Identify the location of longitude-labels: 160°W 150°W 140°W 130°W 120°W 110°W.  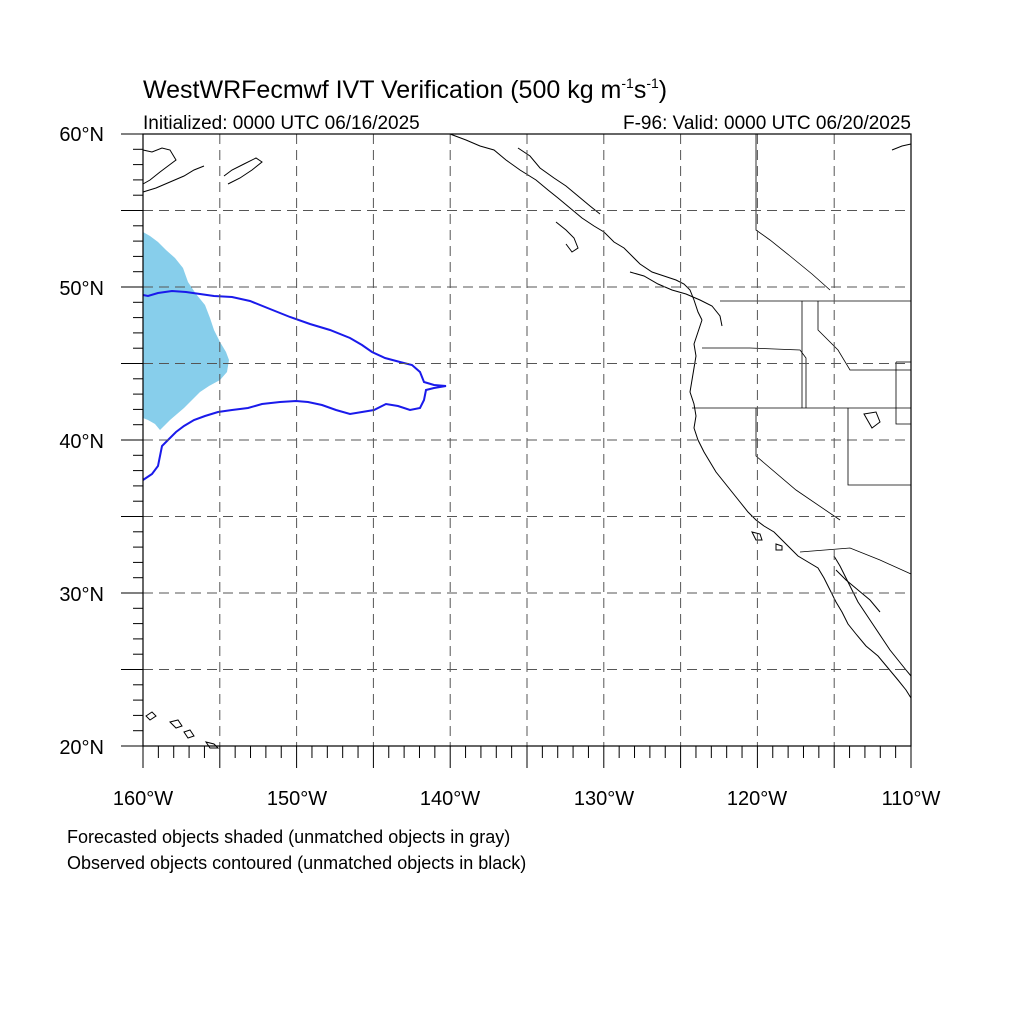
(527, 799).